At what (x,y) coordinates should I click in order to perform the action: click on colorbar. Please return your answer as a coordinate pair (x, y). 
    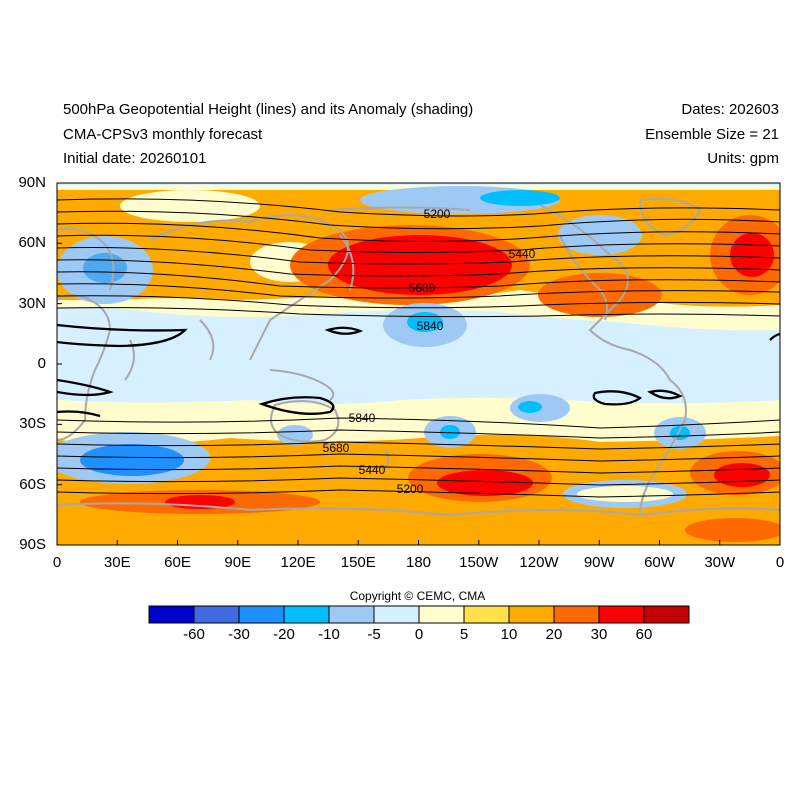
    Looking at the image, I should click on (419, 614).